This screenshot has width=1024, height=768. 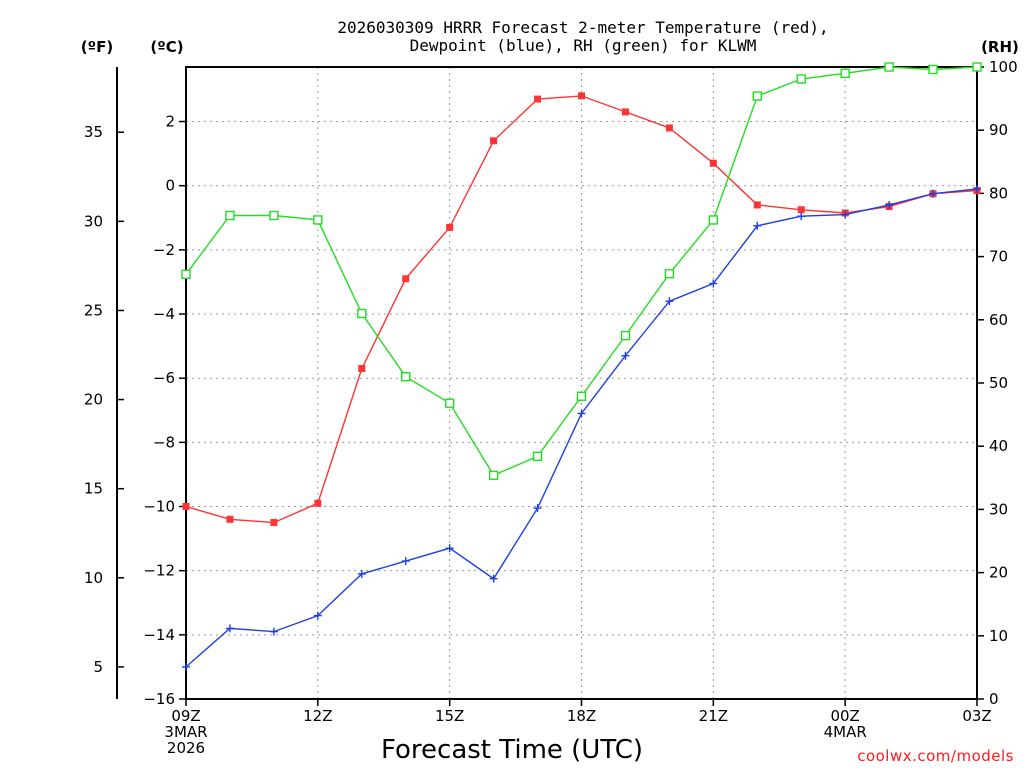 I want to click on rh-tick-label: 30, so click(x=998, y=509).